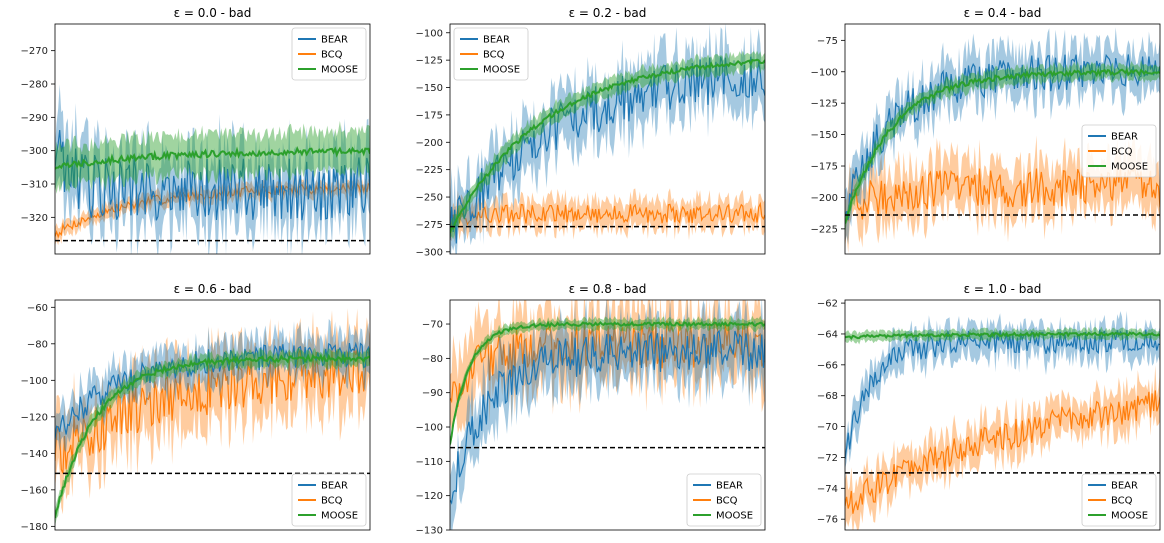 Image resolution: width=1164 pixels, height=543 pixels. I want to click on y-tick-label: −125, so click(429, 61).